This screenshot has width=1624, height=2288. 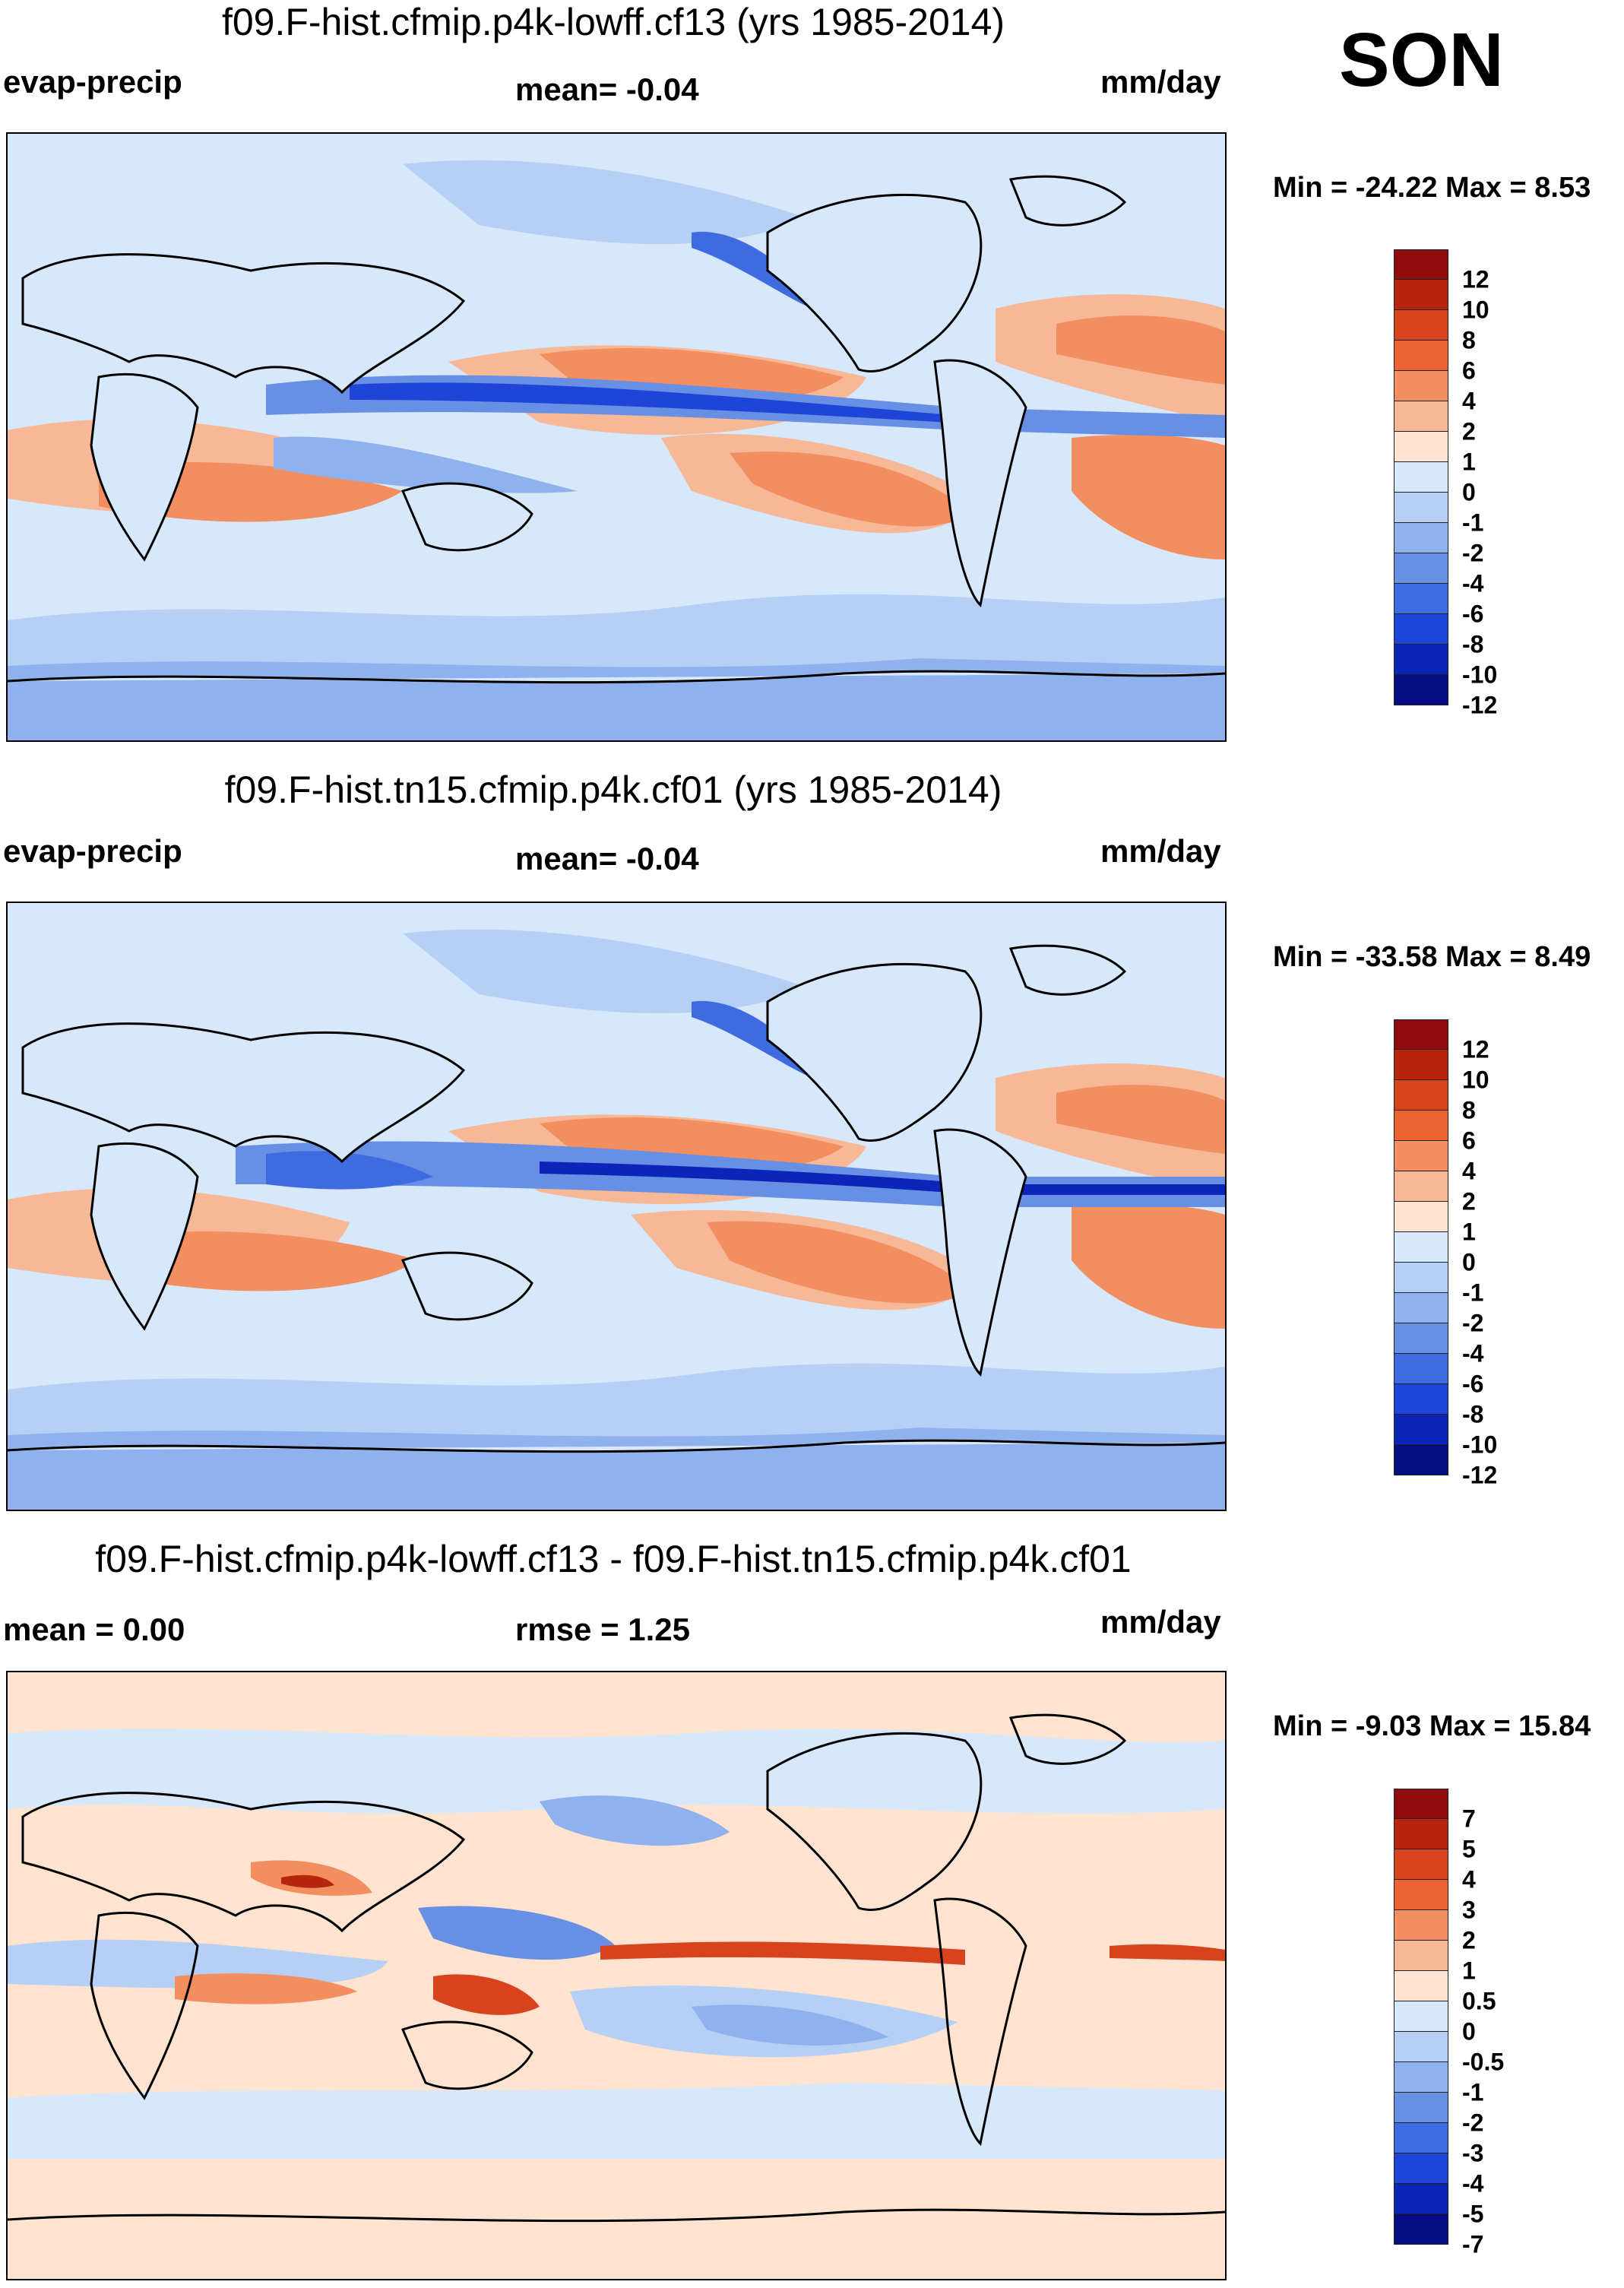 I want to click on colorbar-tick-label: -3, so click(x=1473, y=2153).